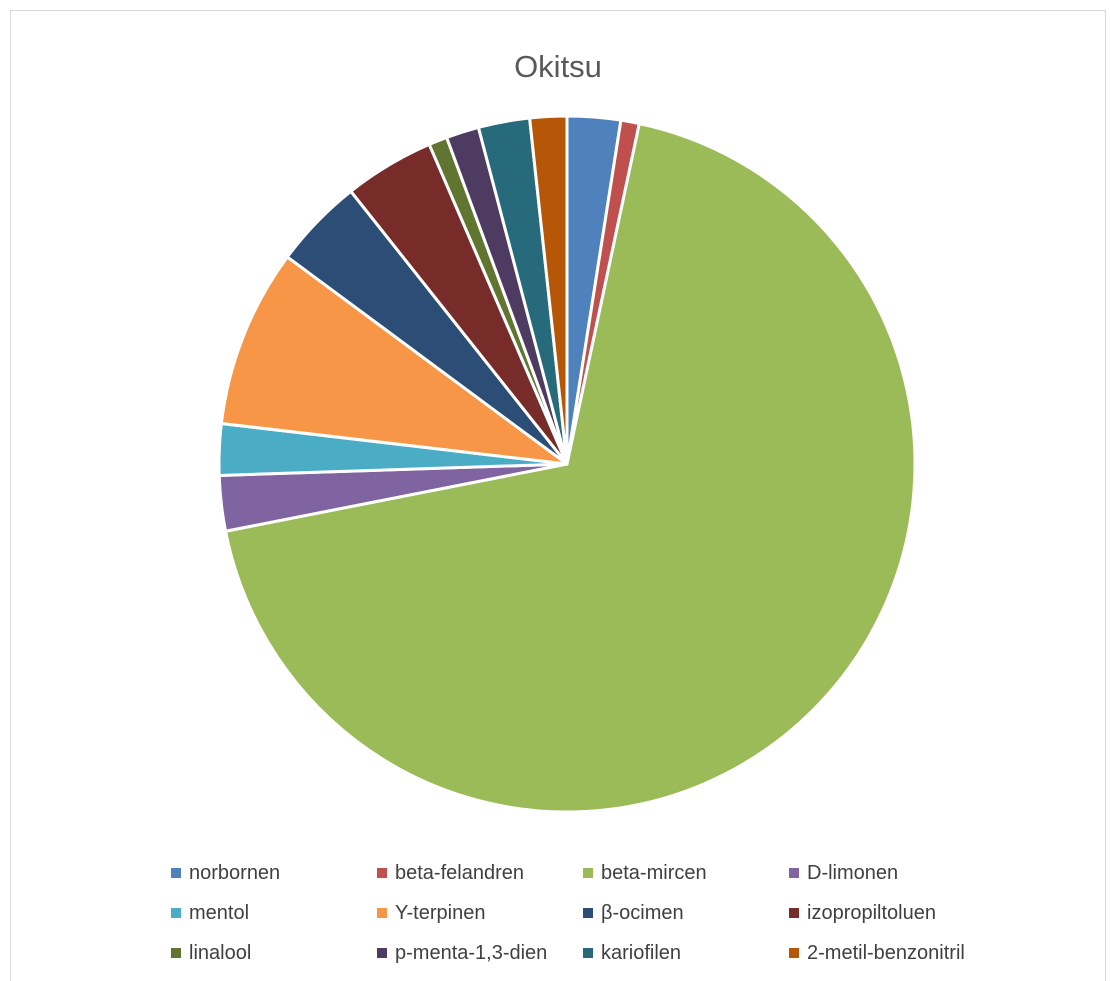  I want to click on legend-label: Υ-terpinen, so click(440, 912).